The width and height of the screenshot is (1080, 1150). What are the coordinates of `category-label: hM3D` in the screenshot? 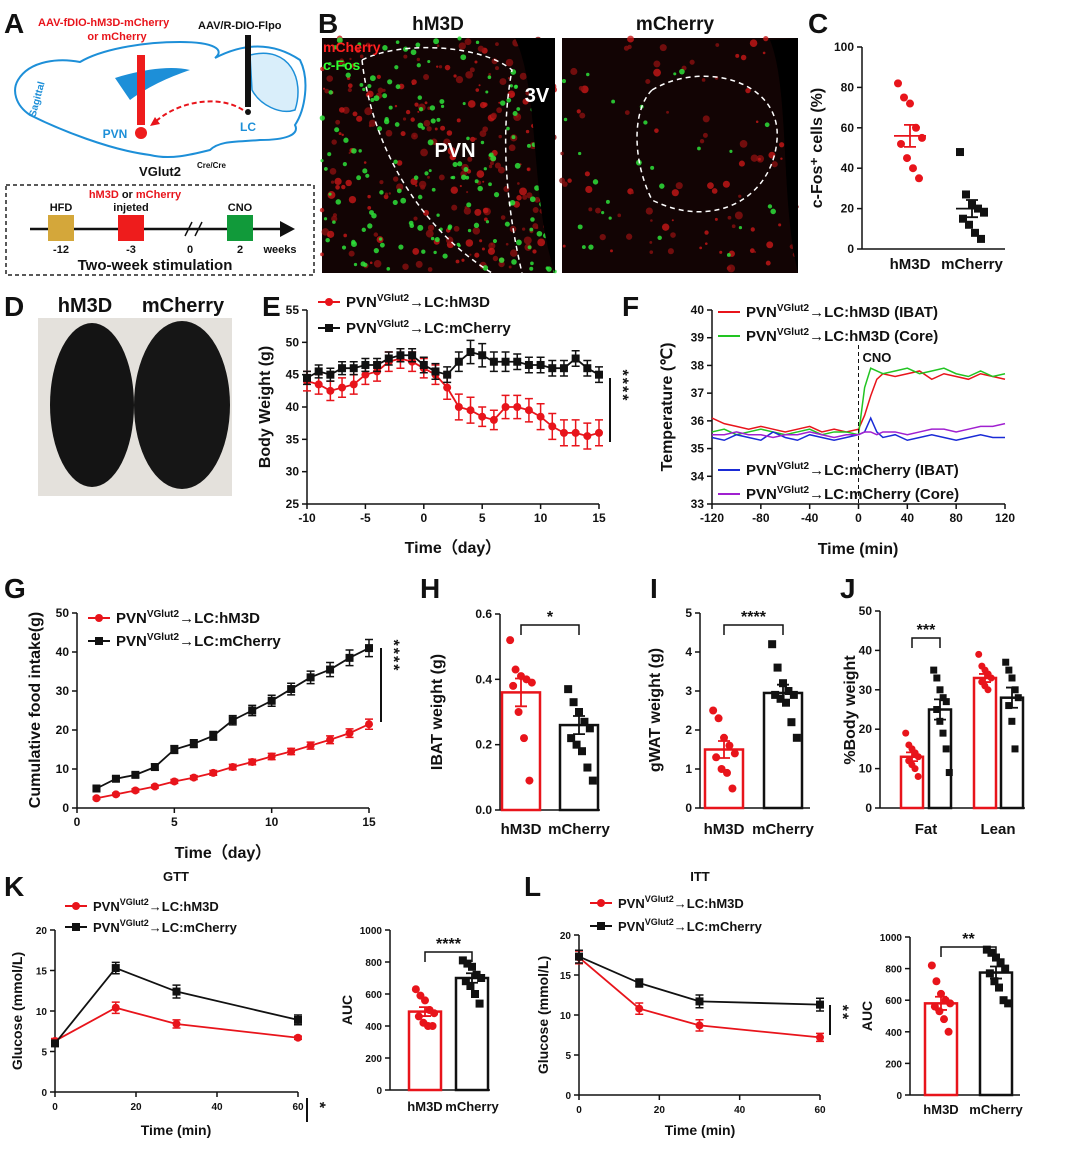 It's located at (910, 264).